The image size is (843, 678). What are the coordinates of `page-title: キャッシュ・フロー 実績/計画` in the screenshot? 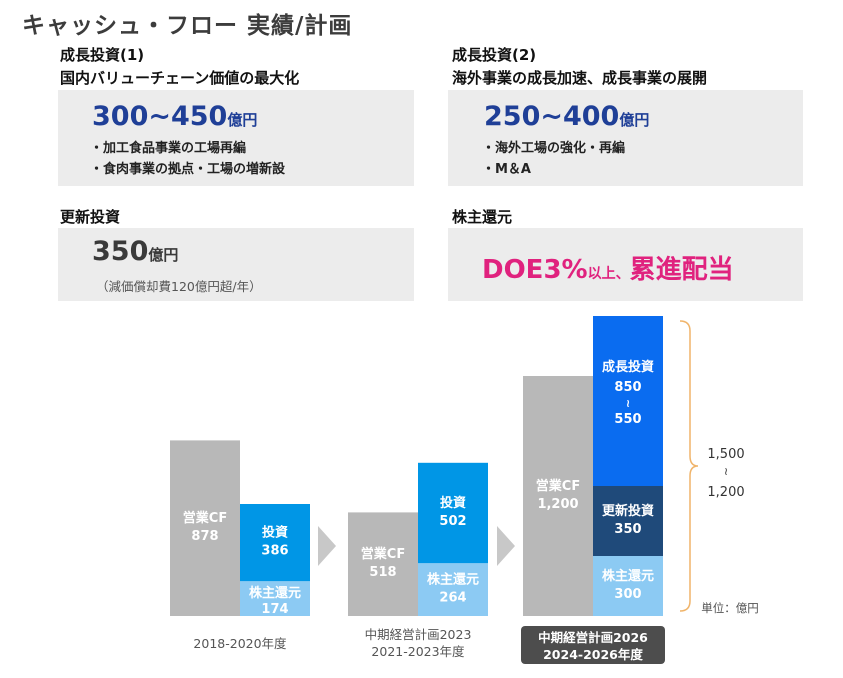 It's located at (187, 26).